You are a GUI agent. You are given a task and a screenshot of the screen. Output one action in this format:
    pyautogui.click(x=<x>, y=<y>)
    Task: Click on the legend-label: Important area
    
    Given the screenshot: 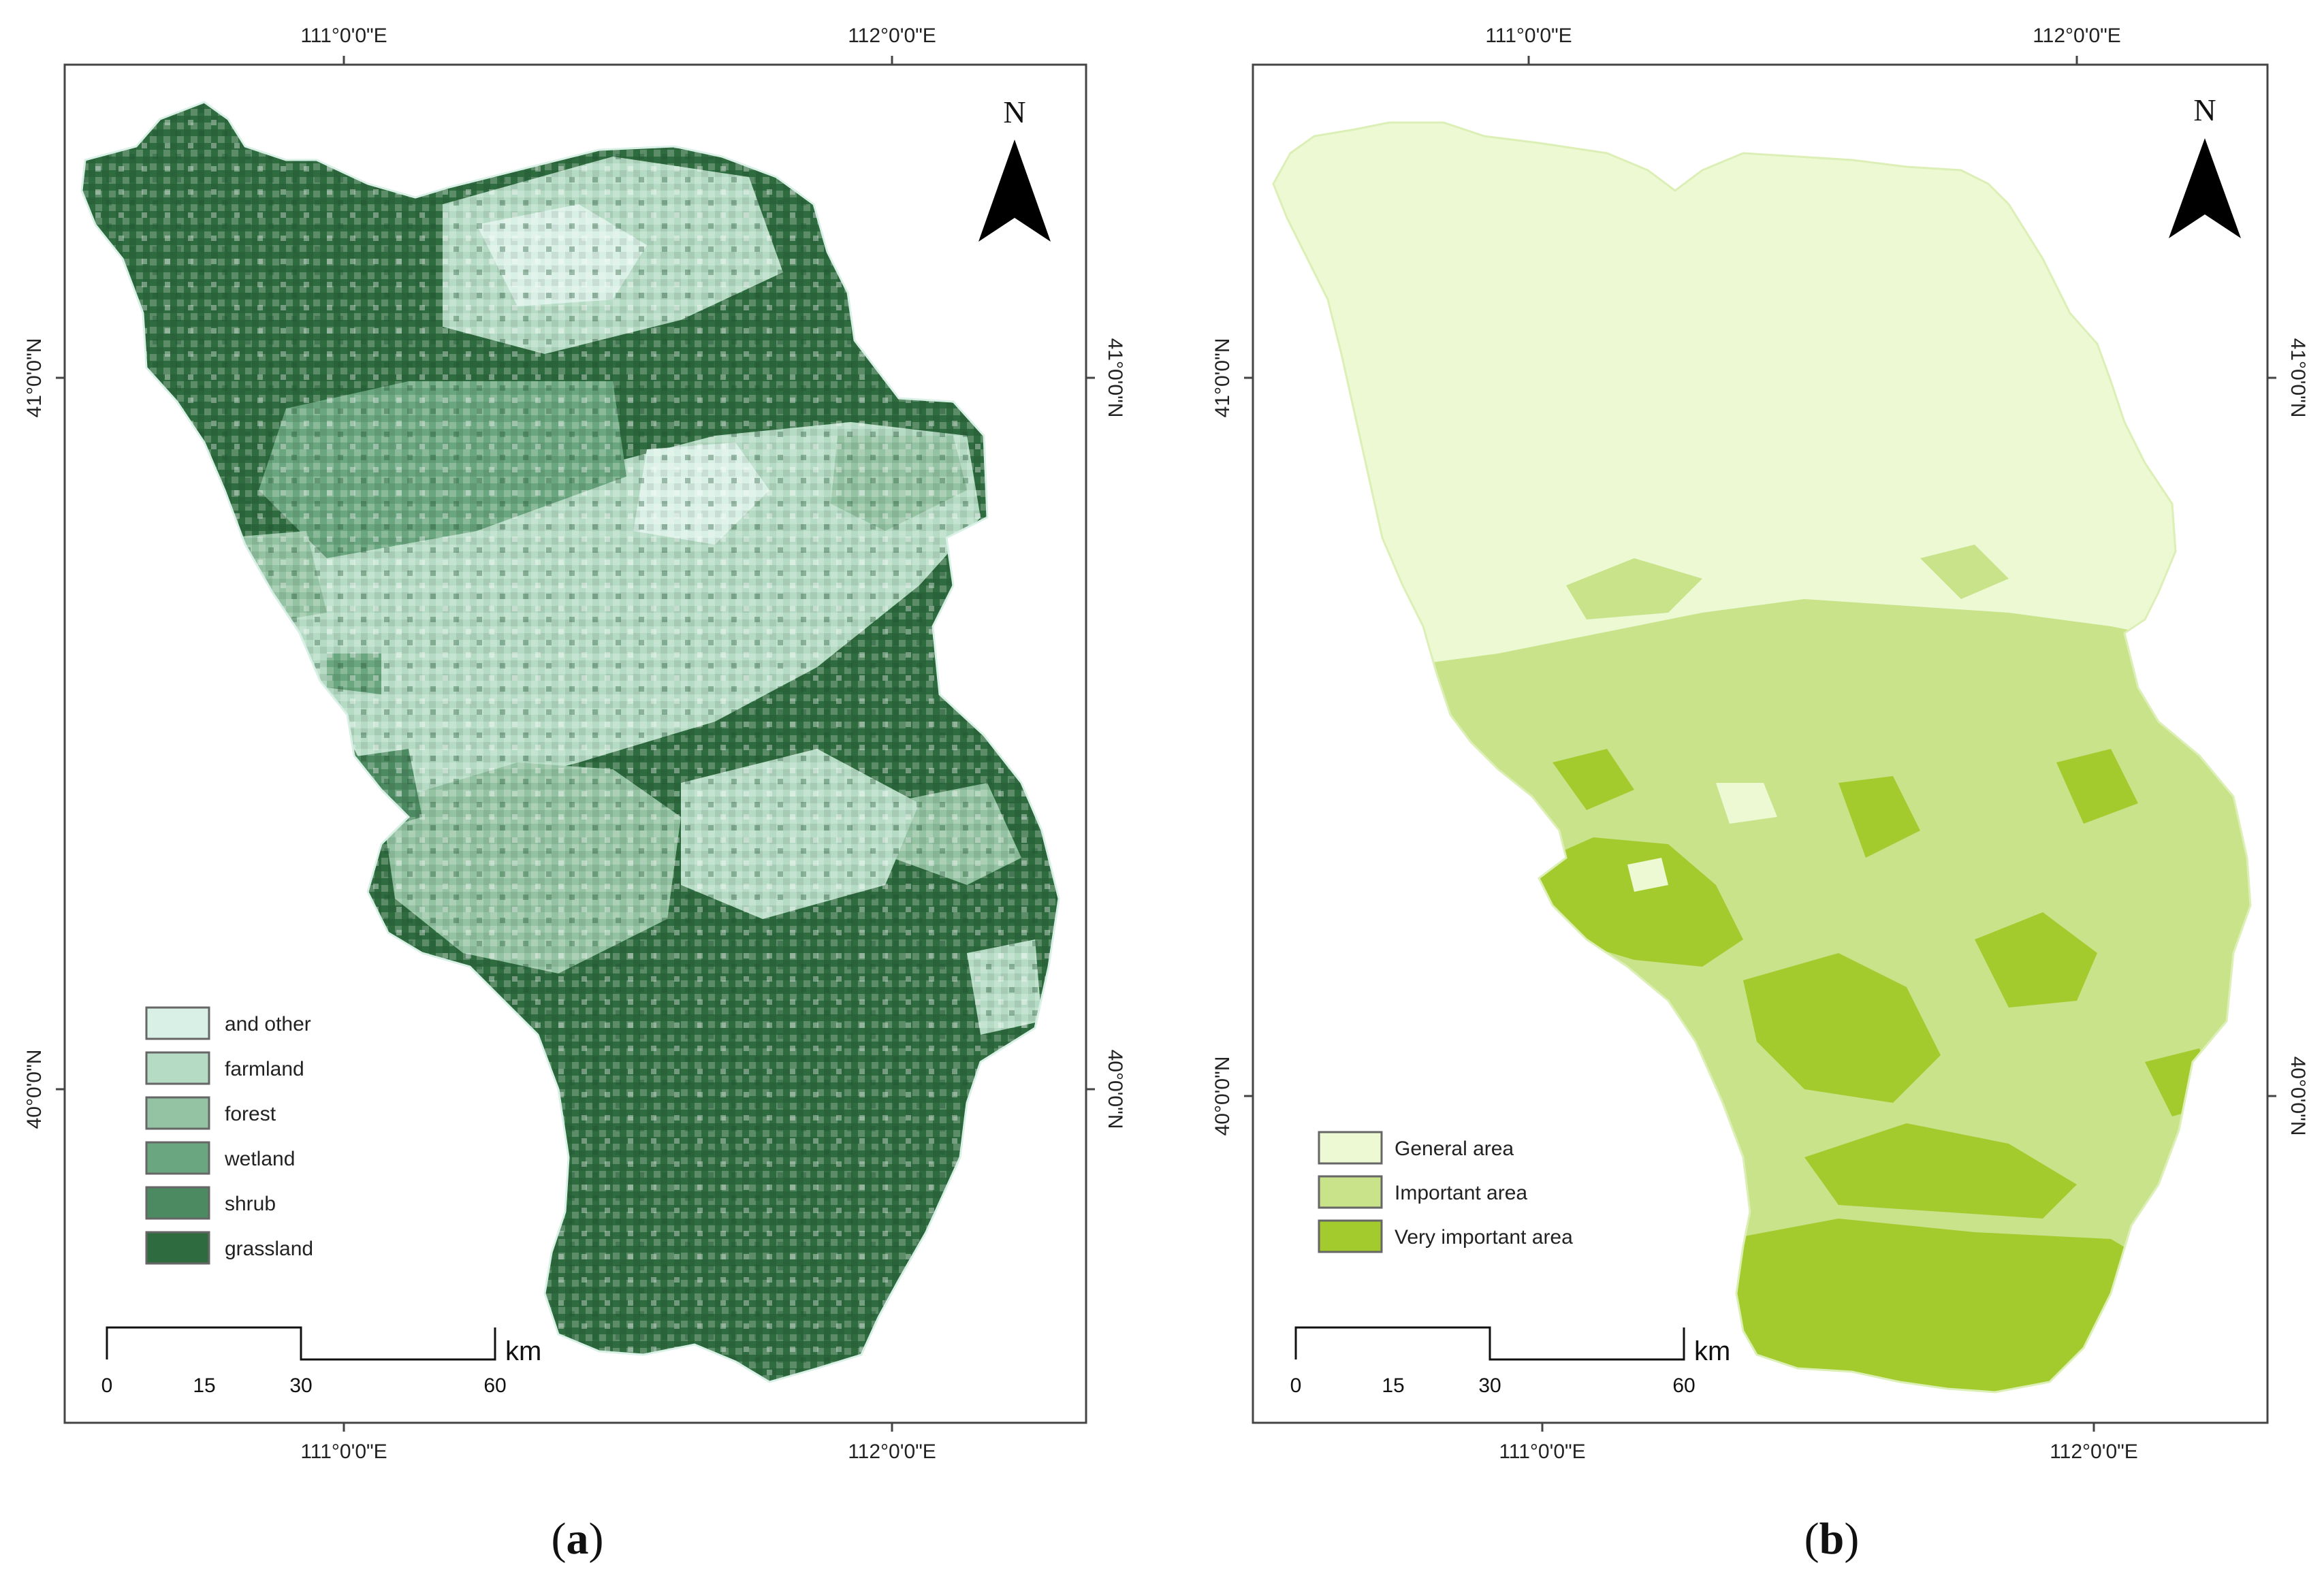 What is the action you would take?
    pyautogui.click(x=1461, y=1193)
    